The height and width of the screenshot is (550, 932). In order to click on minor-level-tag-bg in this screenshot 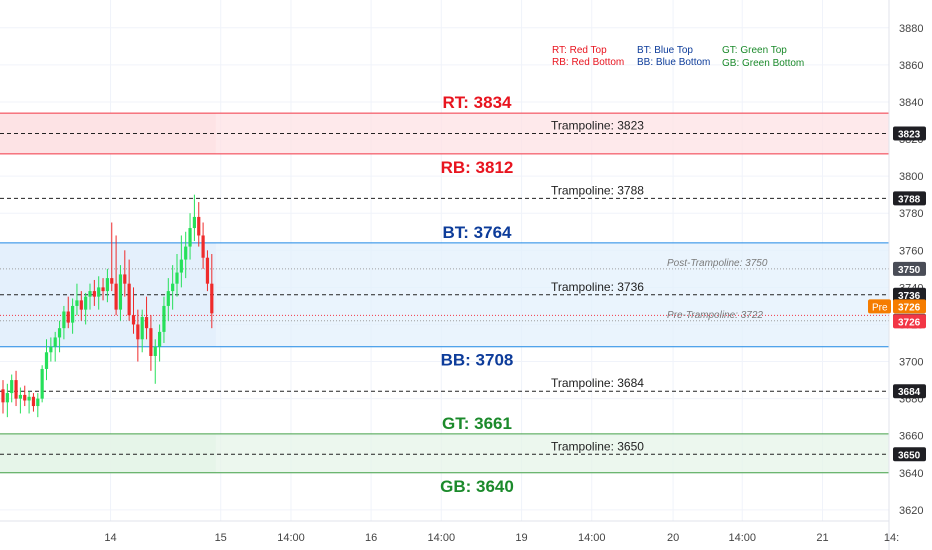, I will do `click(909, 268)`.